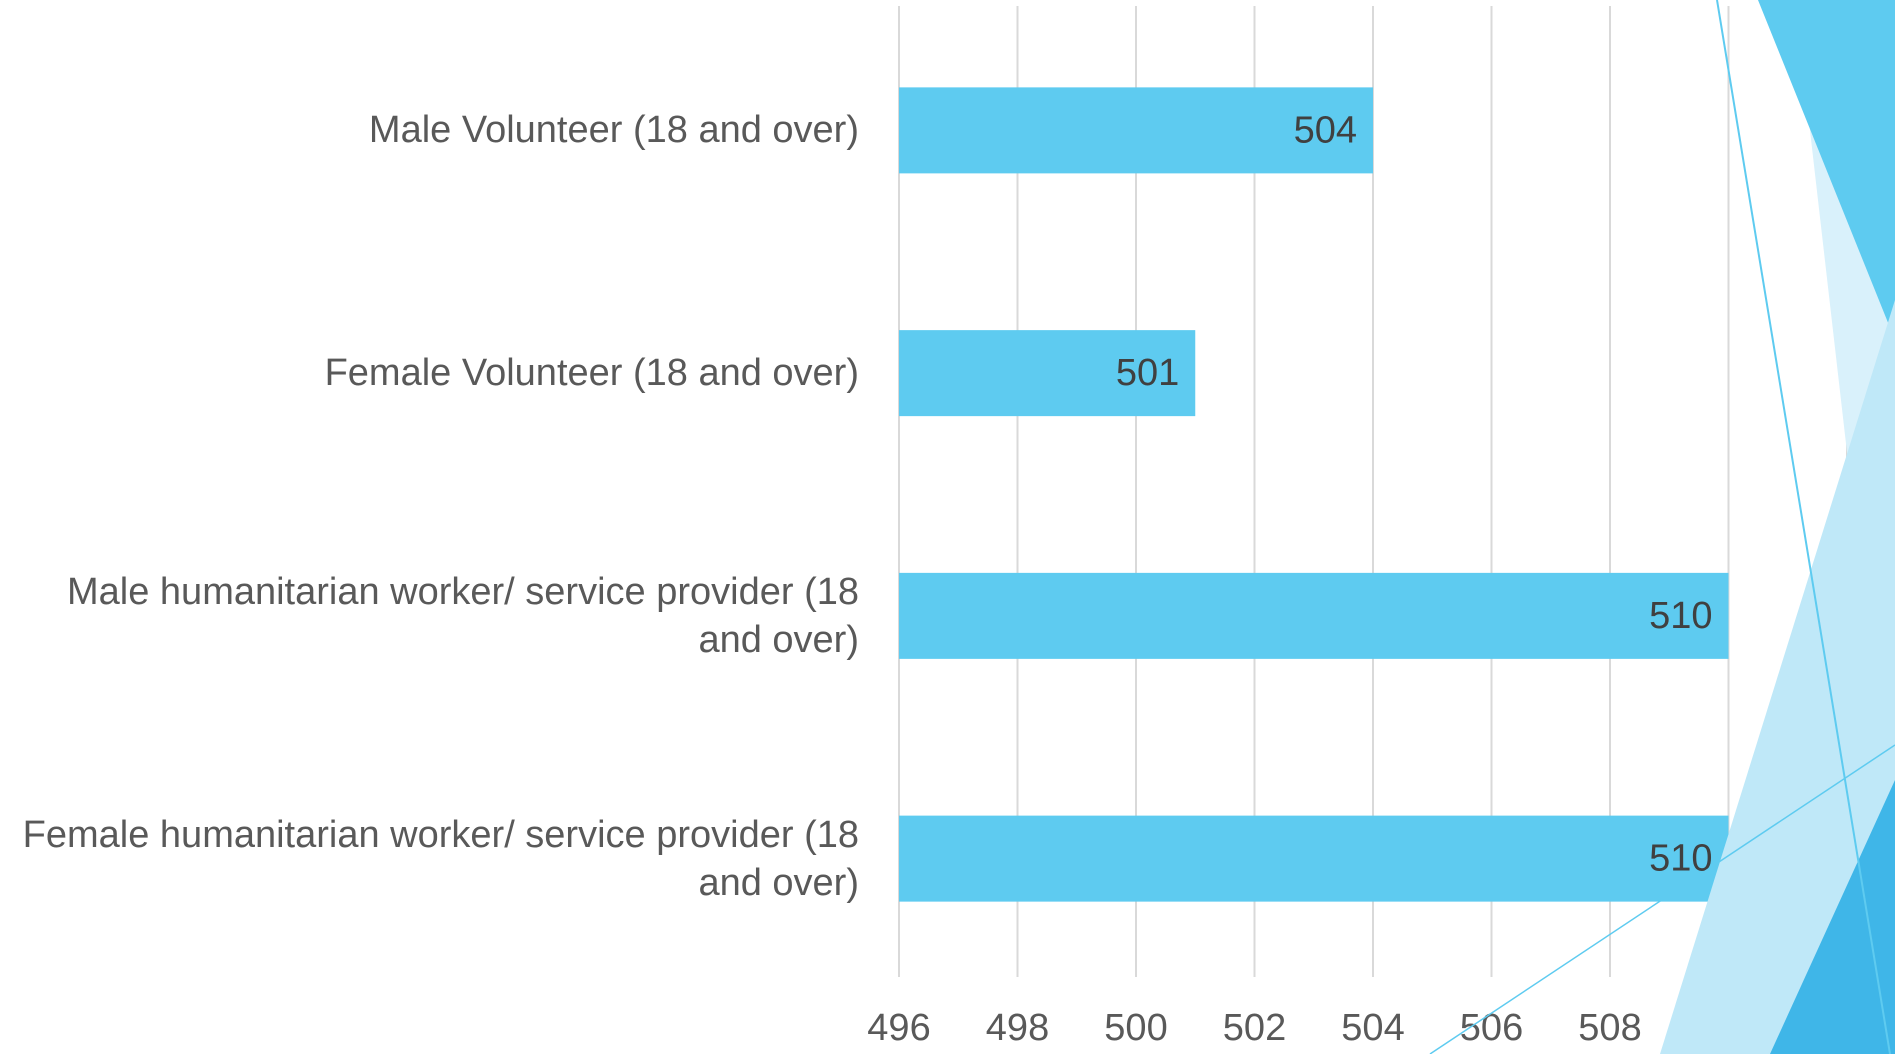  I want to click on data-label: 504, so click(1325, 130).